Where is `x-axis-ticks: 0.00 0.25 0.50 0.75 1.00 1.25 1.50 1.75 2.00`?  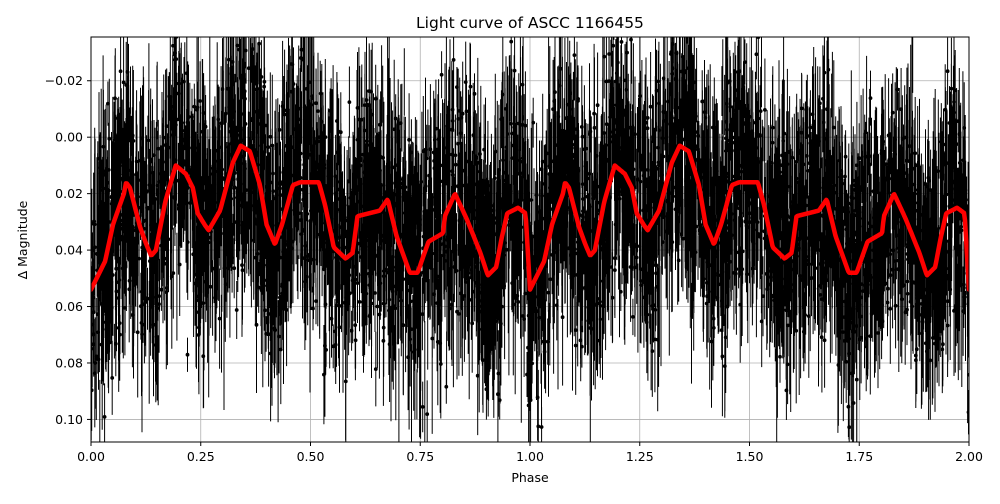 x-axis-ticks: 0.00 0.25 0.50 0.75 1.00 1.25 1.50 1.75 2.00 is located at coordinates (530, 453).